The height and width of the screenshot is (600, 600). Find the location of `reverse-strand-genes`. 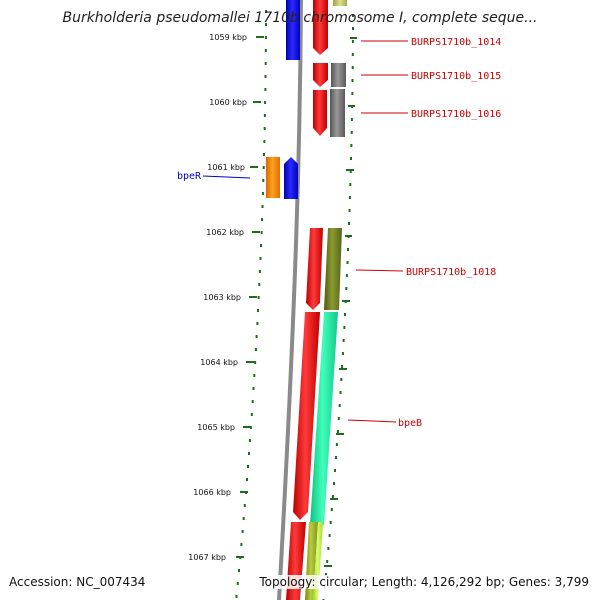

reverse-strand-genes is located at coordinates (283, 99).